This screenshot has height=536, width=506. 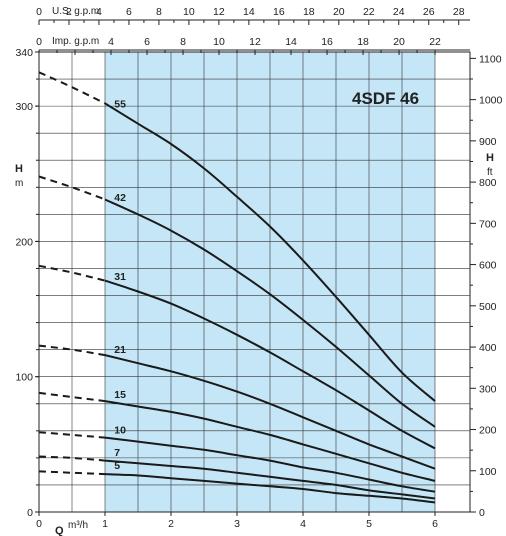 I want to click on curve-55-dashed, so click(x=72, y=88).